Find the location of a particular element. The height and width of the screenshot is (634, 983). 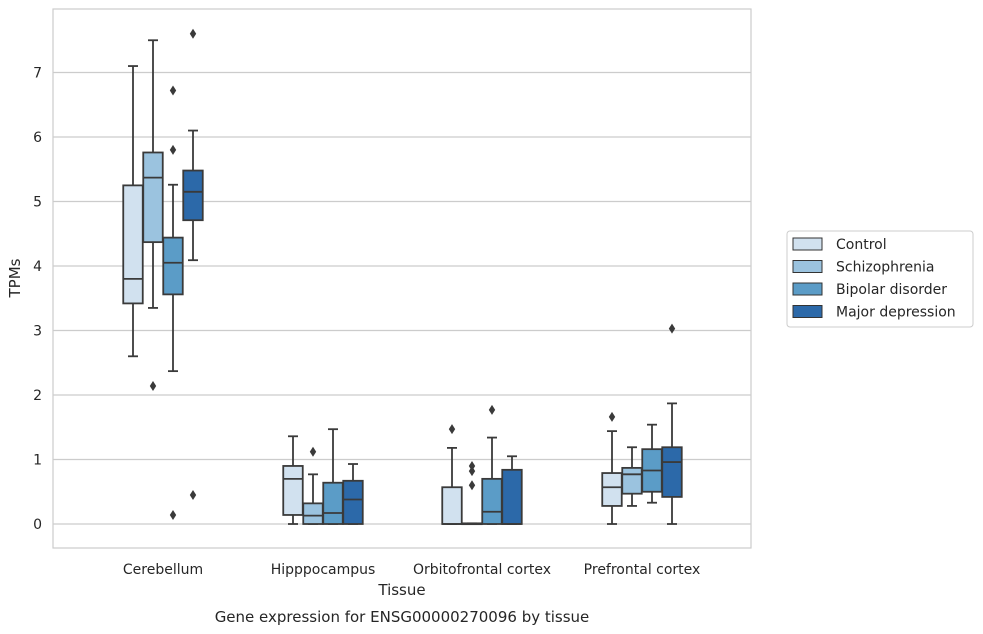

x-tick-label: Cerebellum is located at coordinates (163, 570).